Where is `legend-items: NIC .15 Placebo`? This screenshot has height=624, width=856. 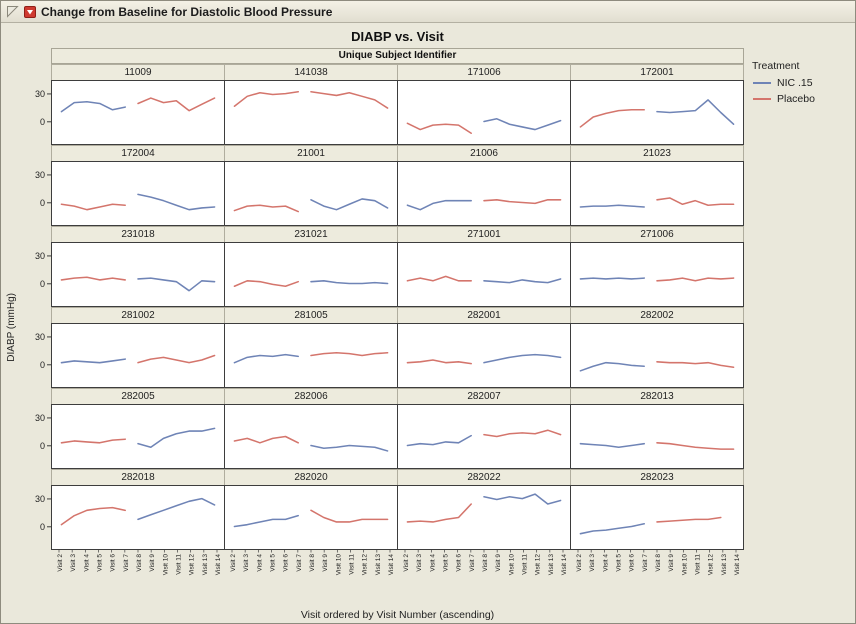
legend-items: NIC .15 Placebo is located at coordinates (800, 91).